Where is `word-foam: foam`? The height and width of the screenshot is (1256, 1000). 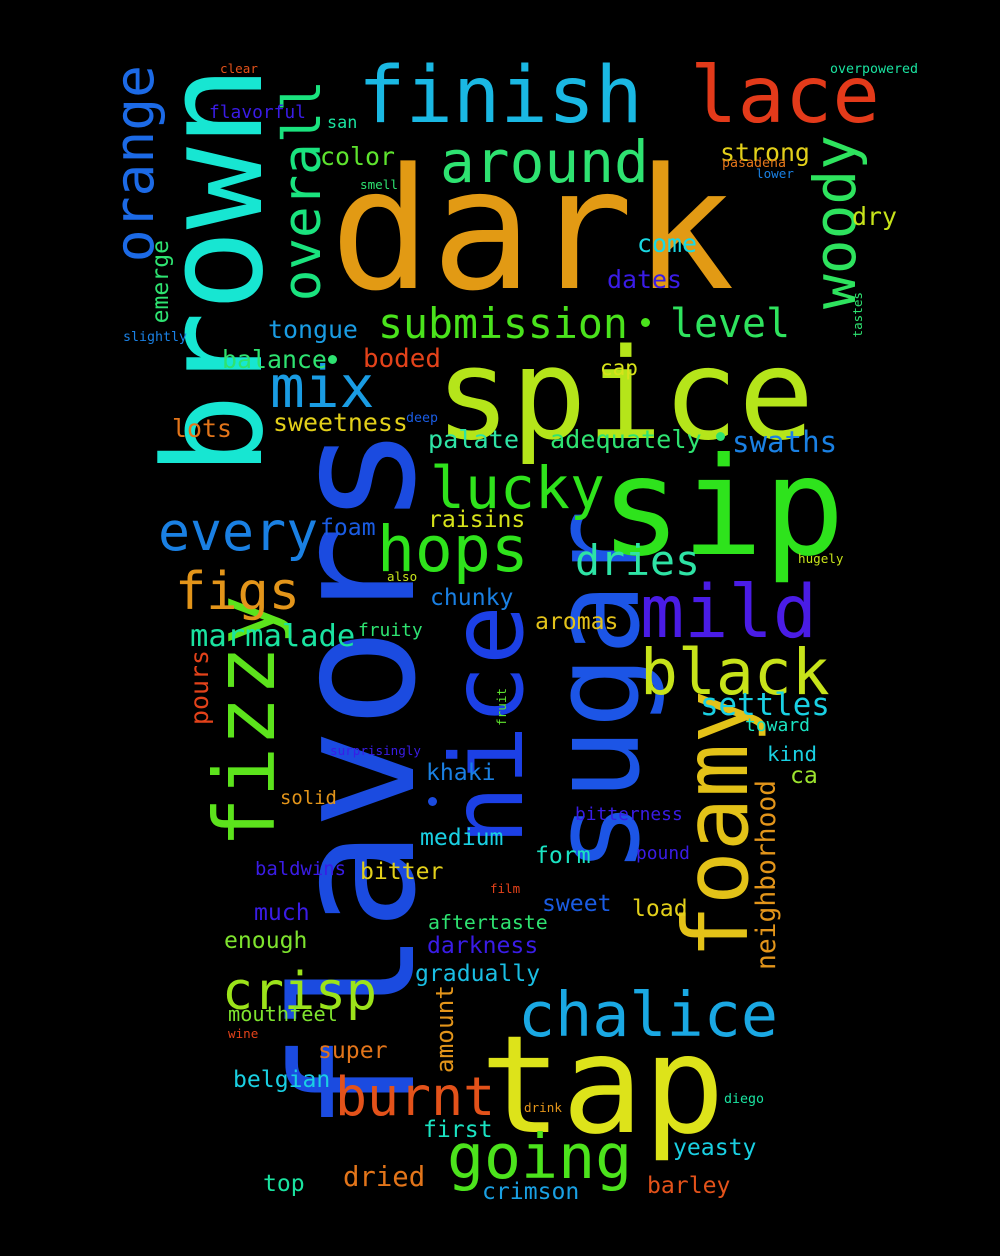
word-foam: foam is located at coordinates (348, 528).